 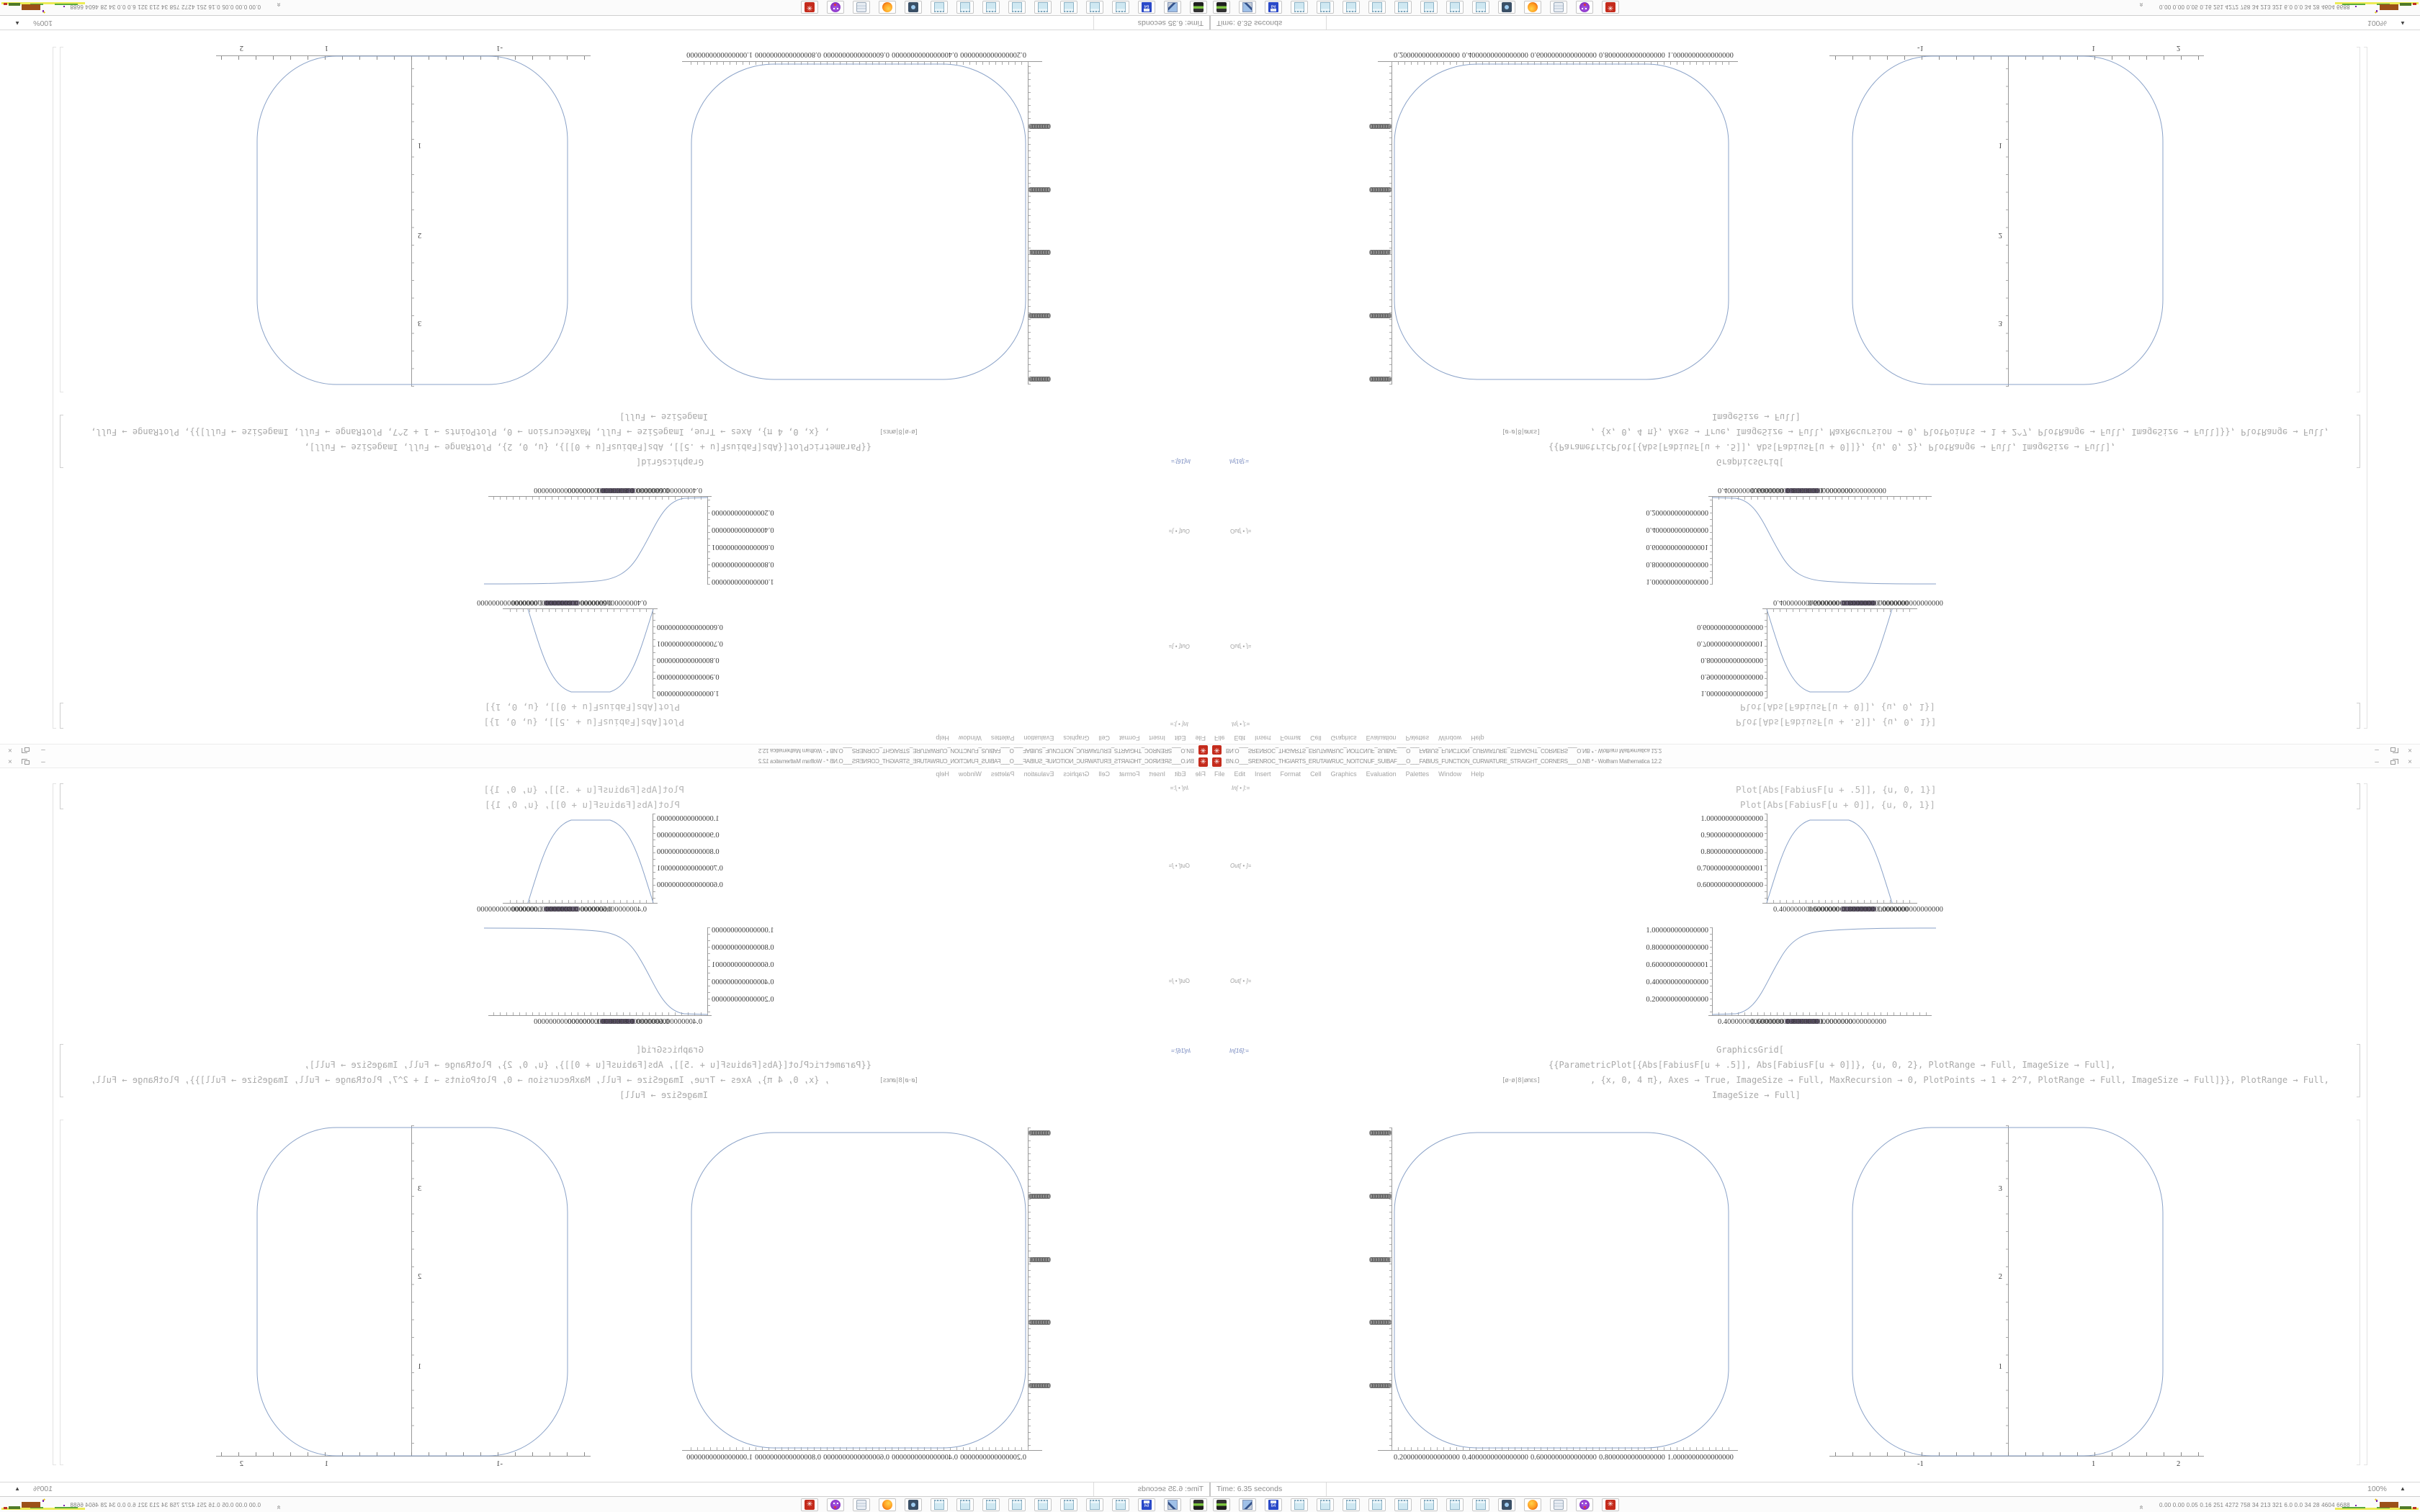 What do you see at coordinates (583, 722) in the screenshot?
I see `code-plot-line1: Plot[Abs[FabiusF[u + .5]], {u, 0, 1}]` at bounding box center [583, 722].